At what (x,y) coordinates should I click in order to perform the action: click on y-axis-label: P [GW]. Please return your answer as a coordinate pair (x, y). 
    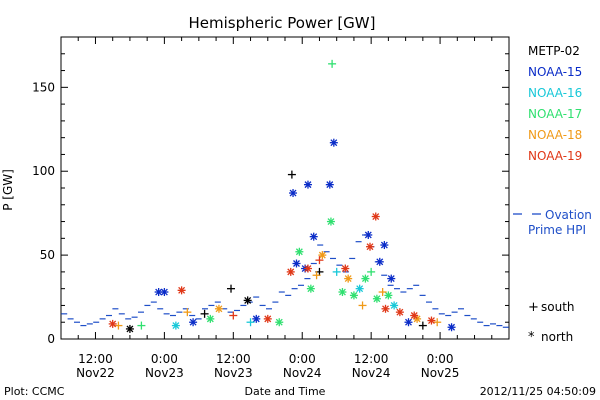
    Looking at the image, I should click on (8, 190).